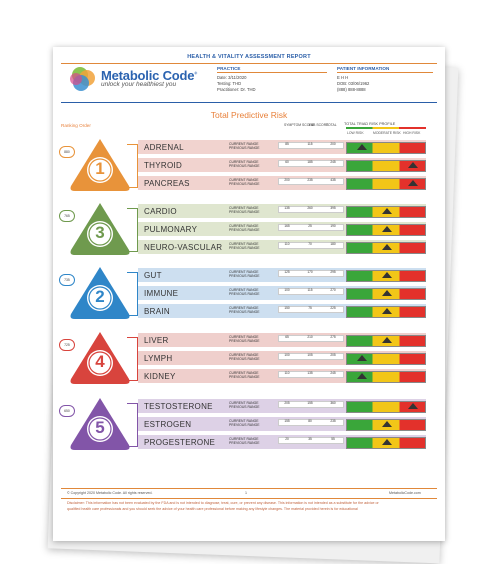 The width and height of the screenshot is (500, 564). I want to click on logo-tagline: unlock your healthiest you, so click(139, 84).